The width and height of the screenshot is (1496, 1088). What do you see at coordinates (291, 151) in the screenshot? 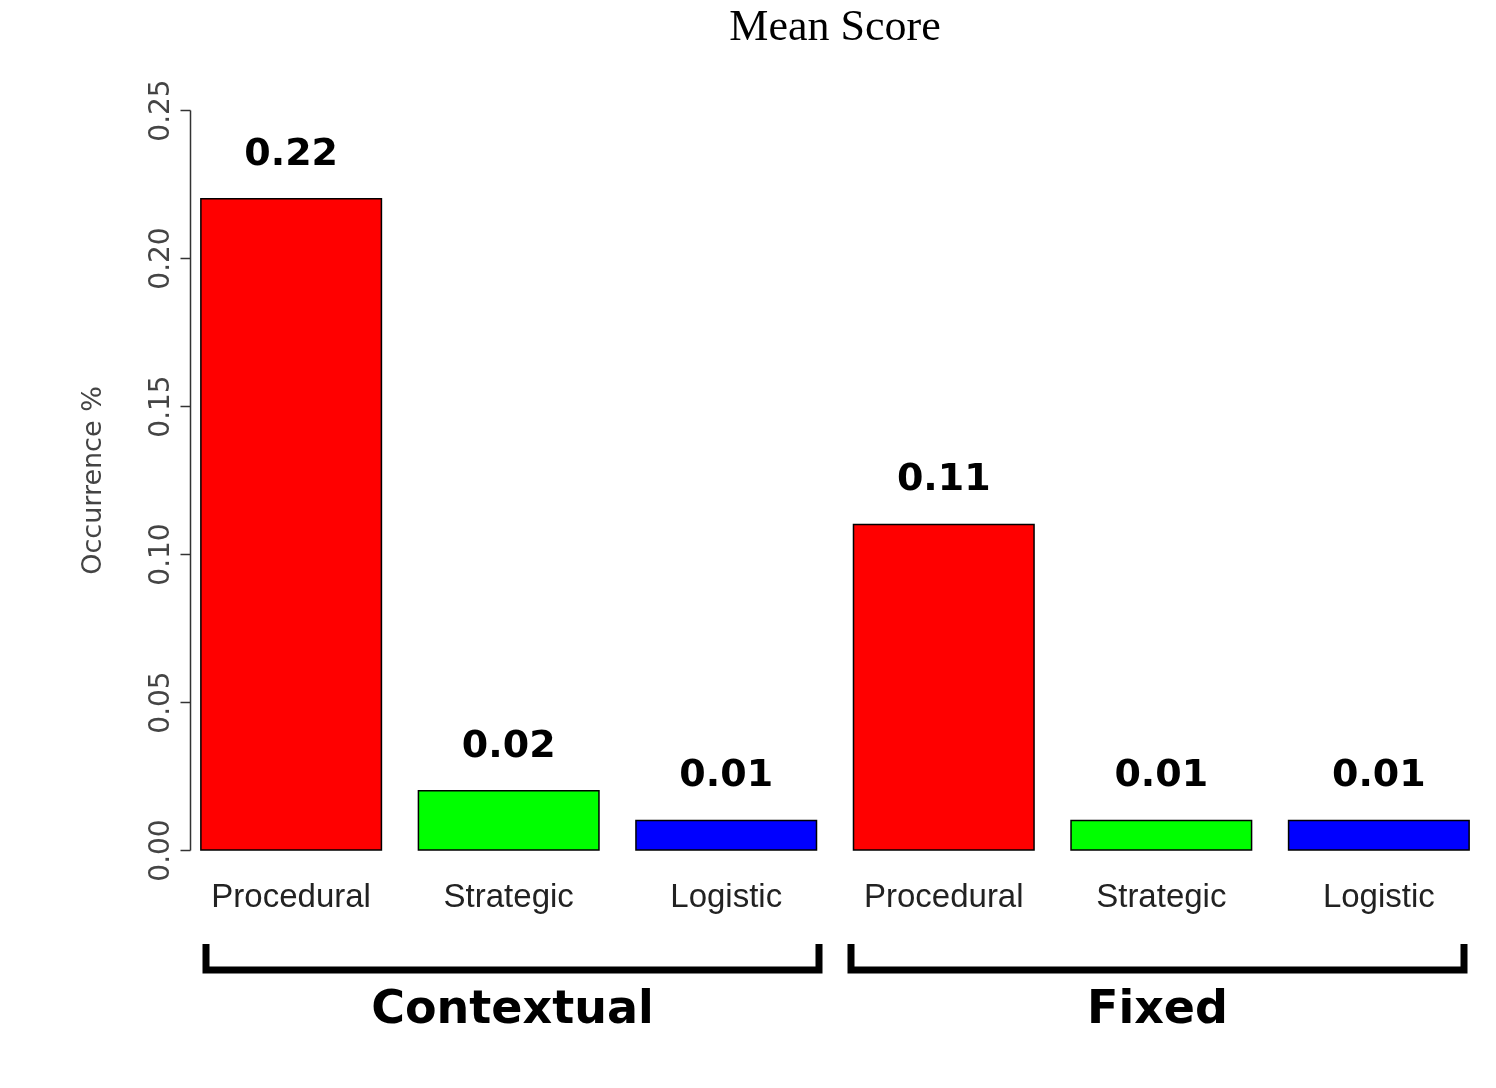
I see `data-label: 0.22` at bounding box center [291, 151].